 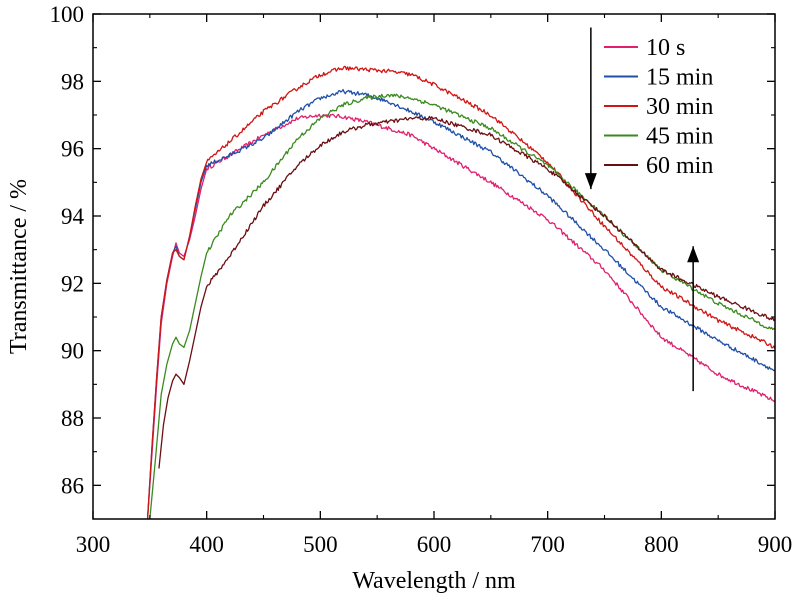 I want to click on y-tick-label: 96, so click(x=72, y=149).